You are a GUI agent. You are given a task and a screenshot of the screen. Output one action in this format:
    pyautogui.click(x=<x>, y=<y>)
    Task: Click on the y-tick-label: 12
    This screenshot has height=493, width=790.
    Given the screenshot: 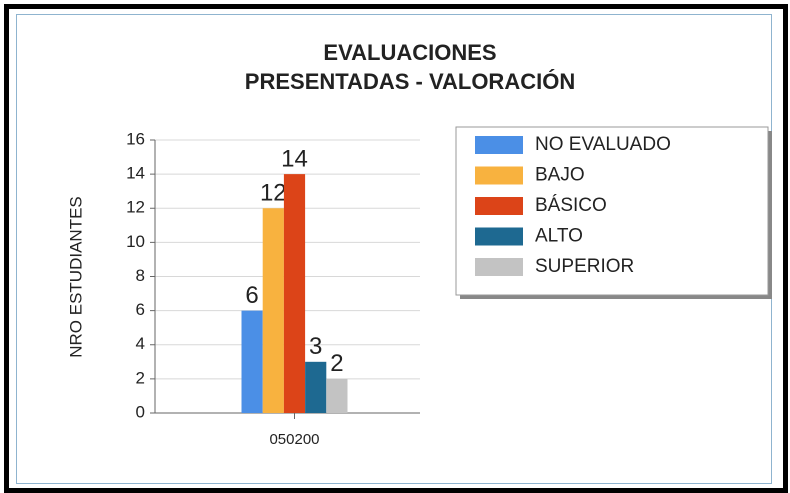 What is the action you would take?
    pyautogui.click(x=135, y=207)
    